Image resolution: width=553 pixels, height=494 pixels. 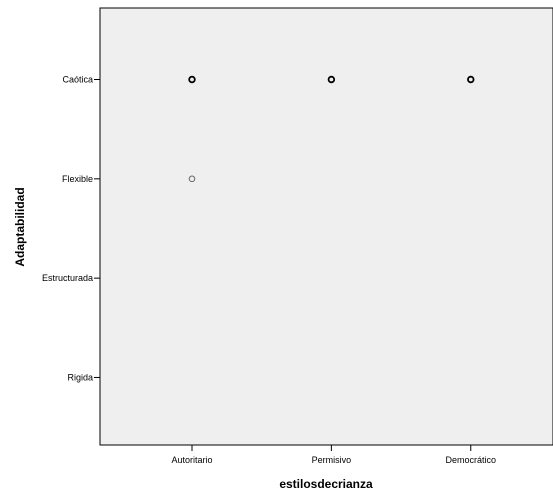 I want to click on x-axis: Autoritario Permisivo Democrático, so click(x=333, y=455).